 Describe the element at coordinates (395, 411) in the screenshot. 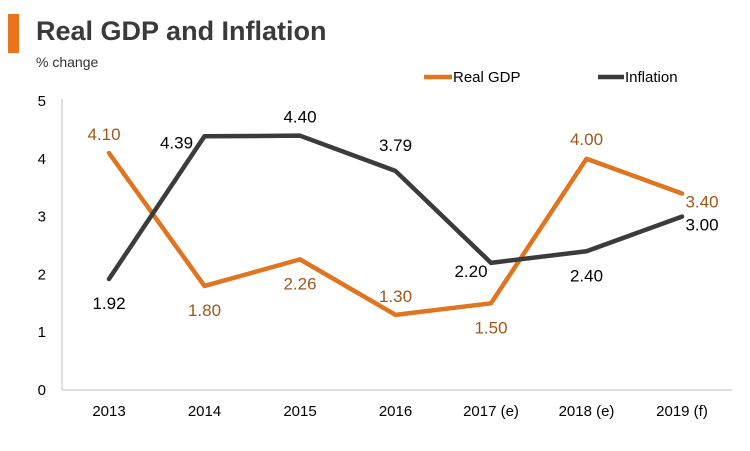

I see `x-tick-label: 2016` at that location.